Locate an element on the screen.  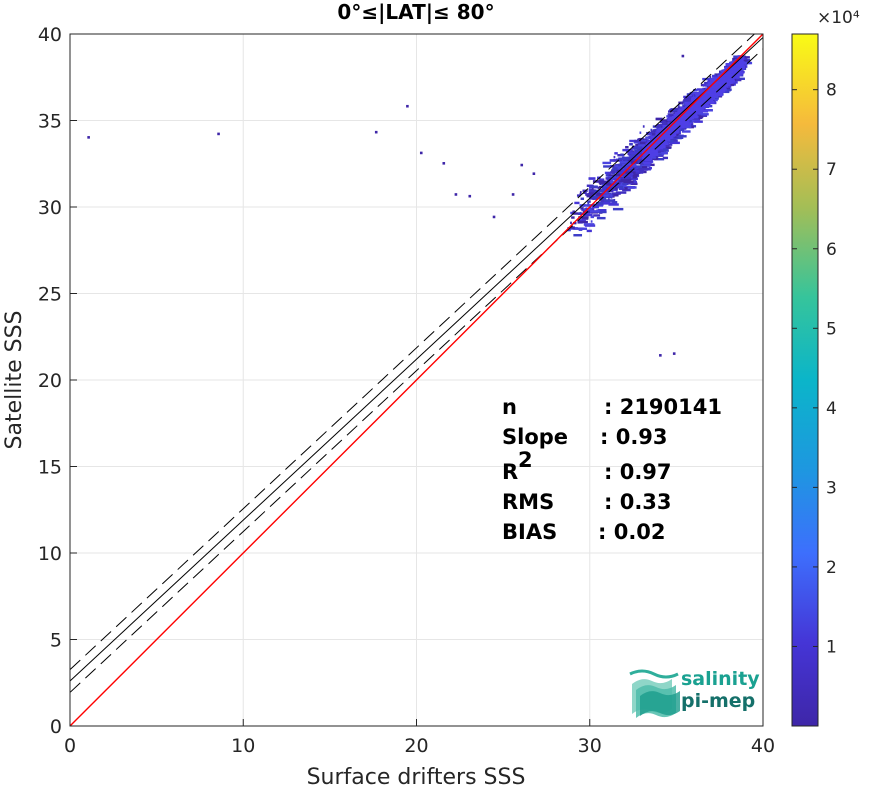
salinity-pimep-logo: salinity pi-mep is located at coordinates (694, 693).